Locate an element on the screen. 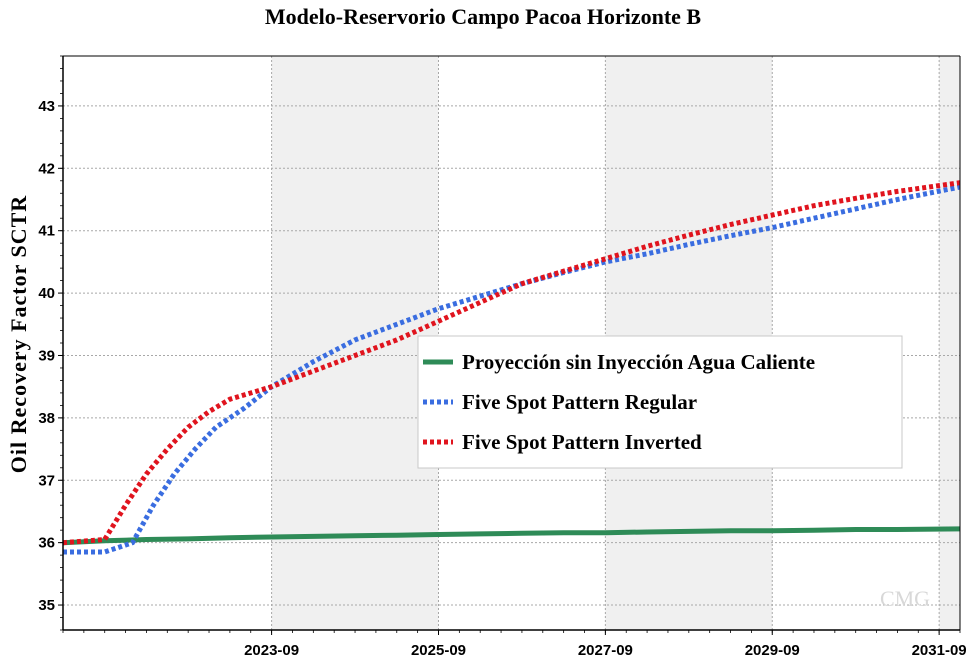  y-tick-label: 41 is located at coordinates (46, 231).